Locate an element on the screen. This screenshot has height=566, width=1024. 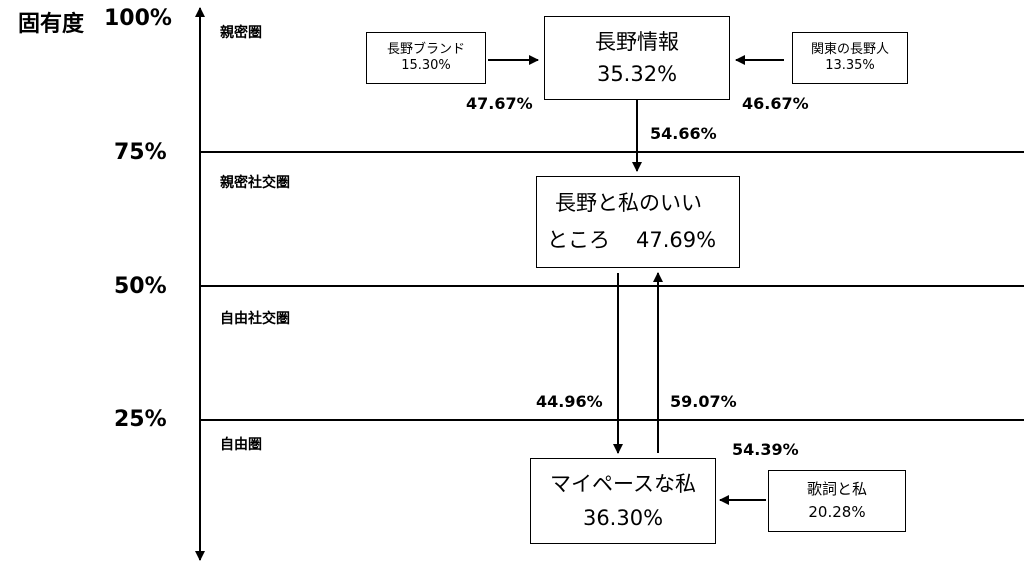
node-my-pace-name: マイペースな私 is located at coordinates (623, 483).